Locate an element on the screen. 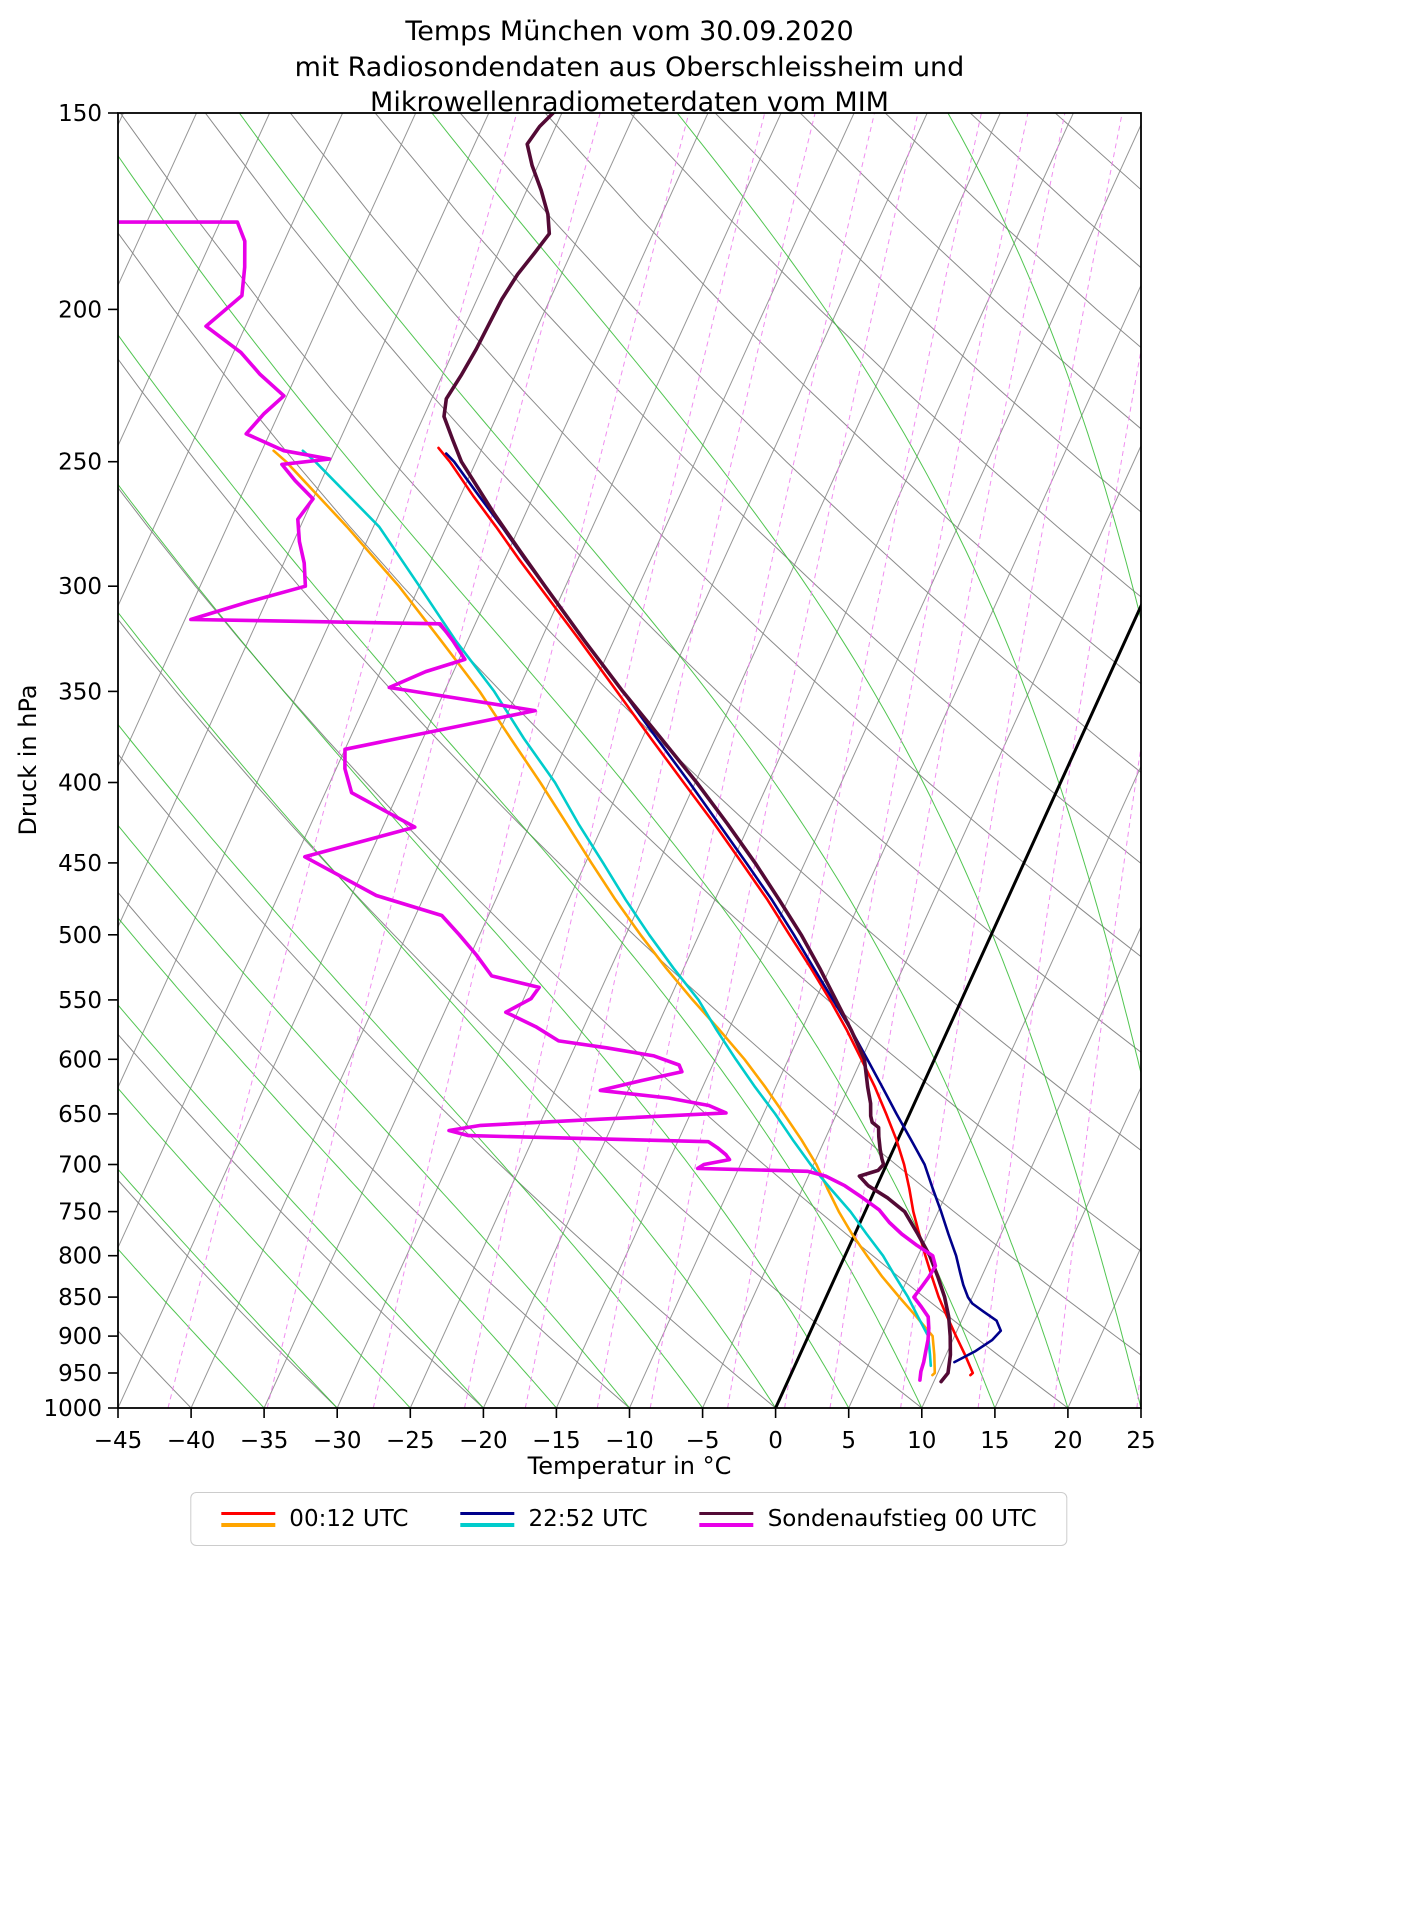 The width and height of the screenshot is (1427, 1907). y-tick-label: 500 is located at coordinates (80, 936).